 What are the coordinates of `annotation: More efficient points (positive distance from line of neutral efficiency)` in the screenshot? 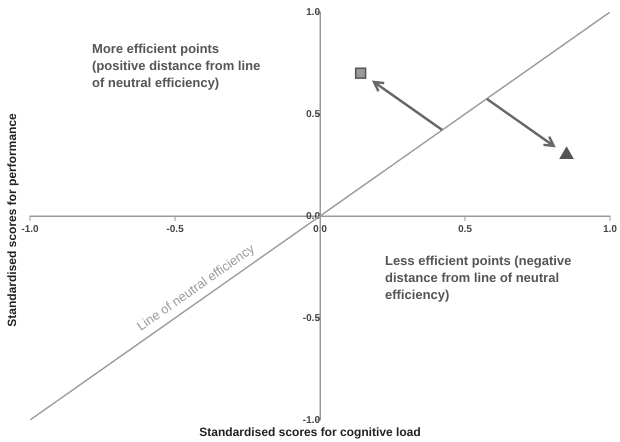 It's located at (177, 65).